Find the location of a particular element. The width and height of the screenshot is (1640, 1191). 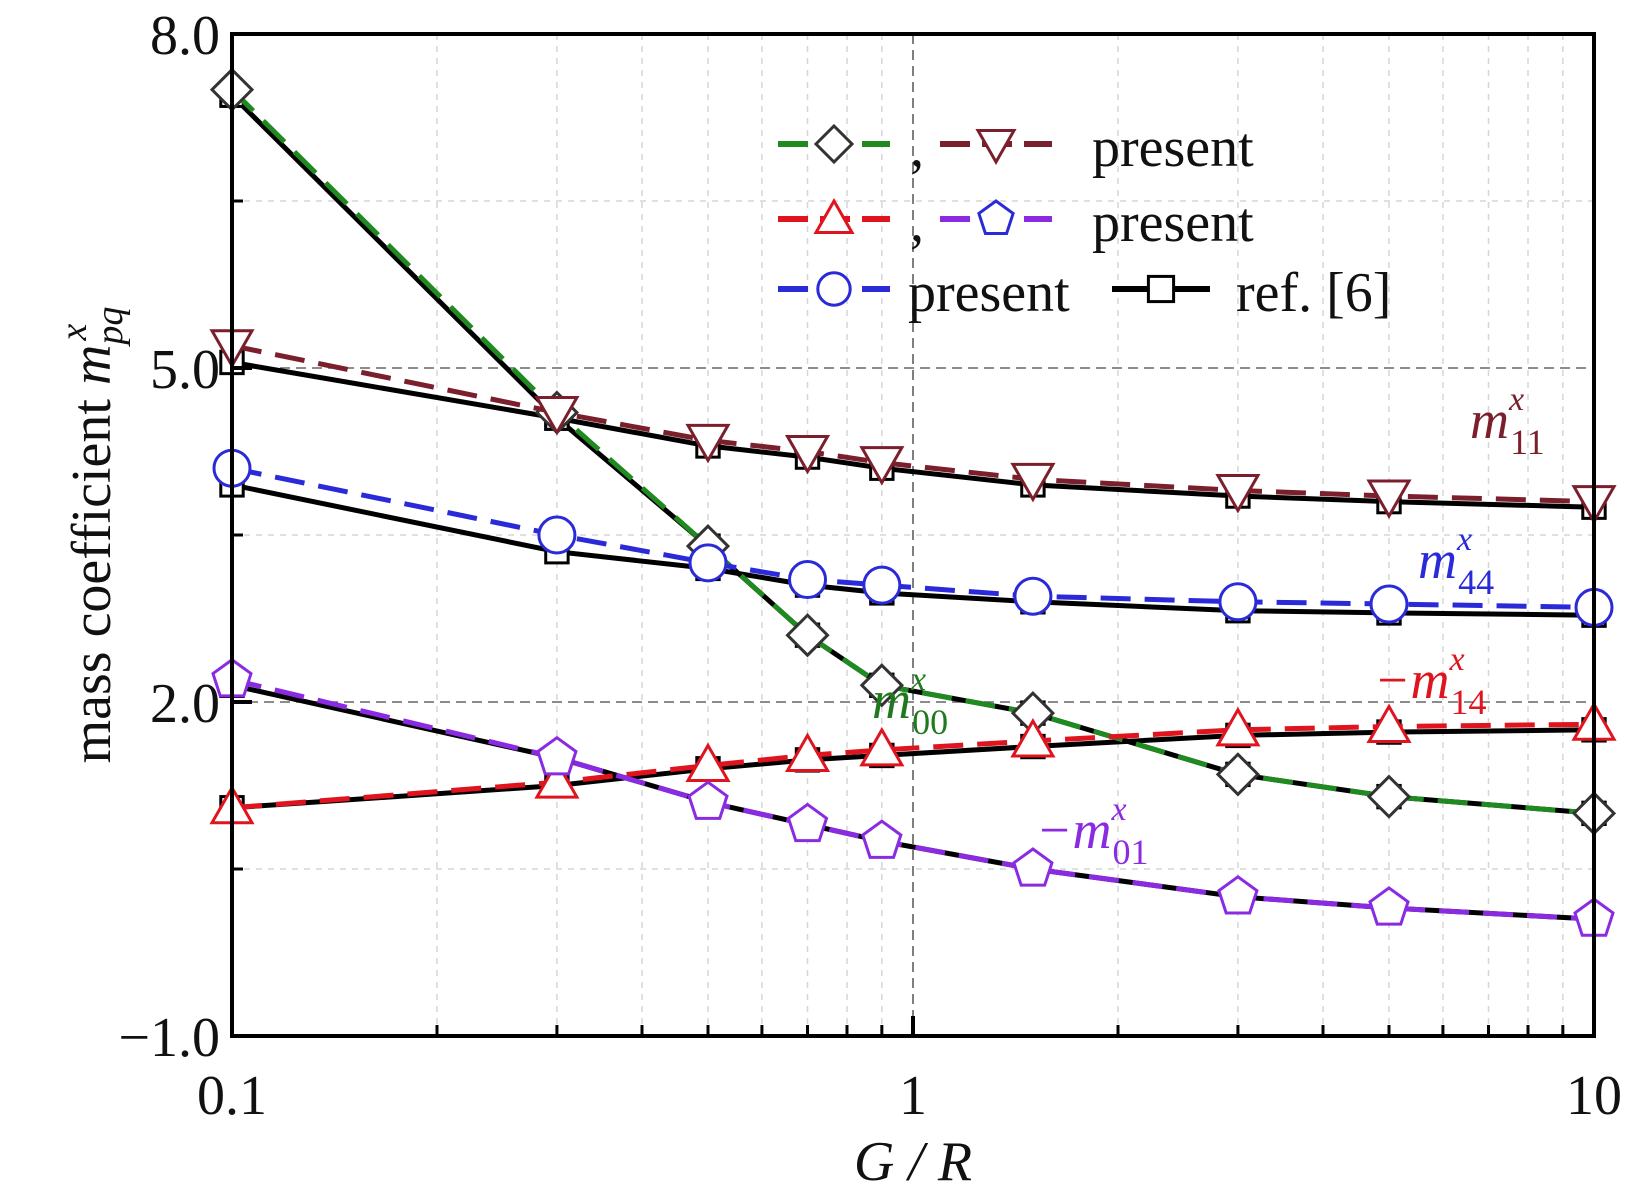

annotation-sub: 14 is located at coordinates (1469, 702).